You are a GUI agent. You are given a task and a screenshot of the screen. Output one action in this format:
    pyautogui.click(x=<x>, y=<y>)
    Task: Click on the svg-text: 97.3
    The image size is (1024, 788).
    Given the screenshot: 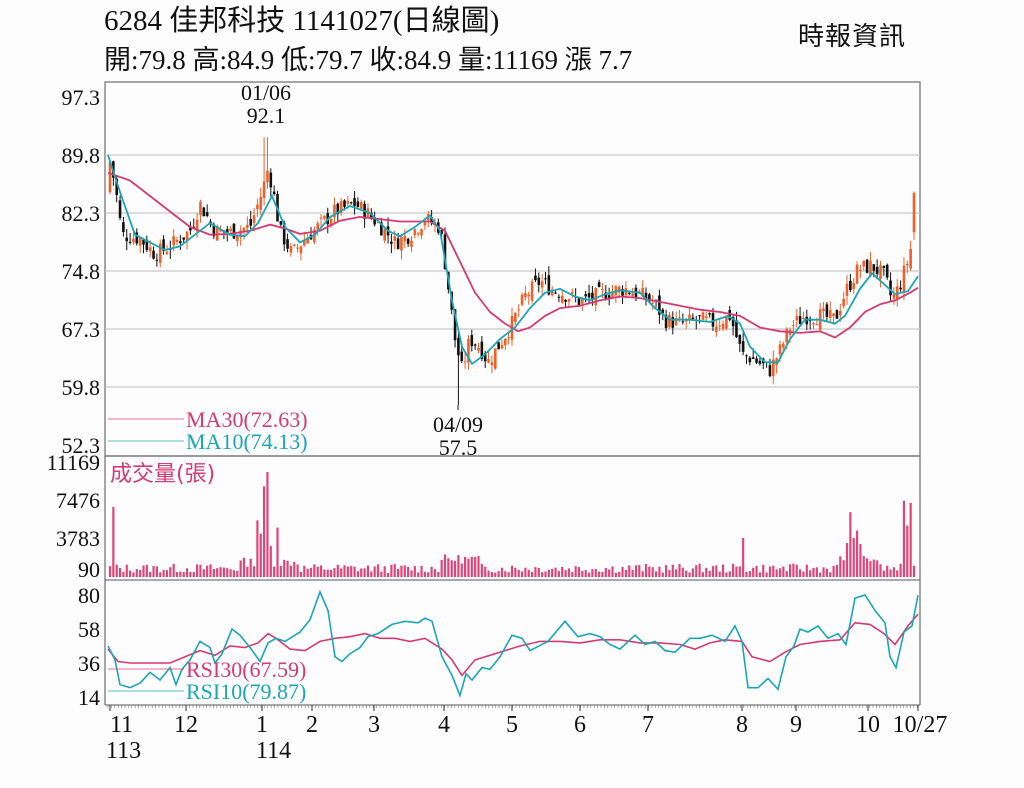 What is the action you would take?
    pyautogui.click(x=81, y=97)
    